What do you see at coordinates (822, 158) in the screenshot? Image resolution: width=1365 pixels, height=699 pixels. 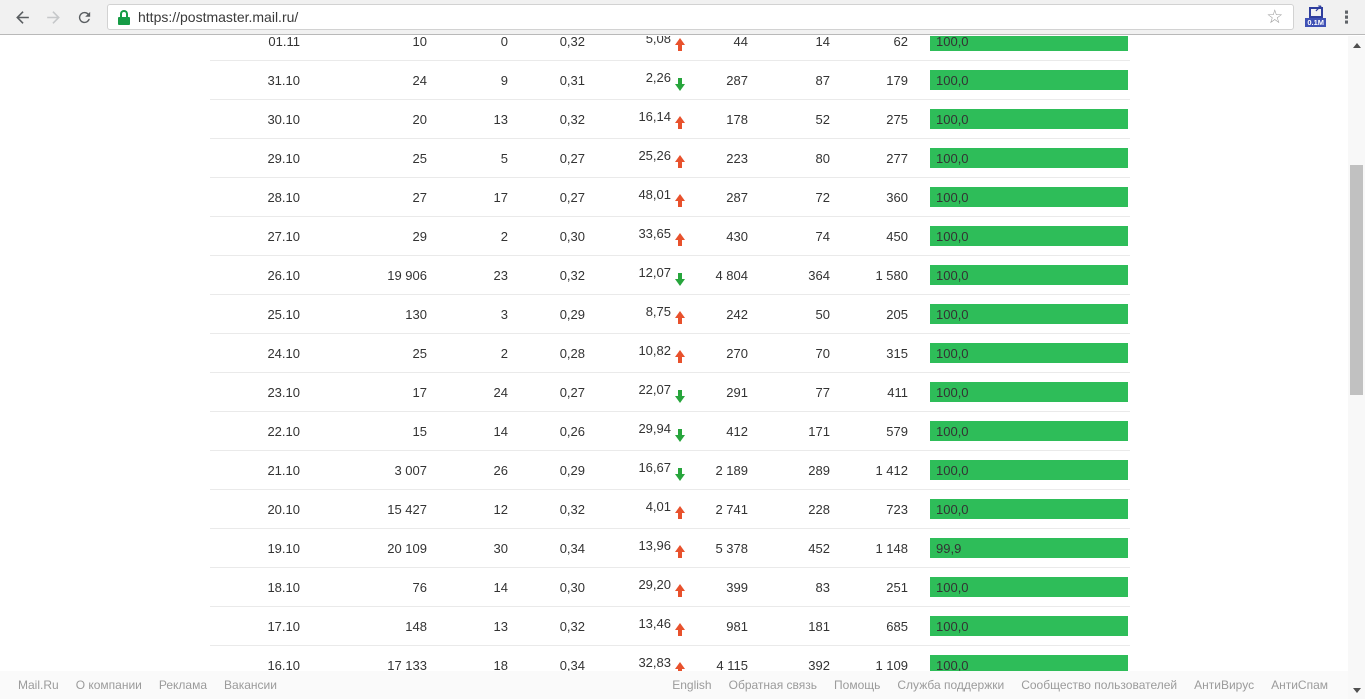 I see `cell-v5: 80` at bounding box center [822, 158].